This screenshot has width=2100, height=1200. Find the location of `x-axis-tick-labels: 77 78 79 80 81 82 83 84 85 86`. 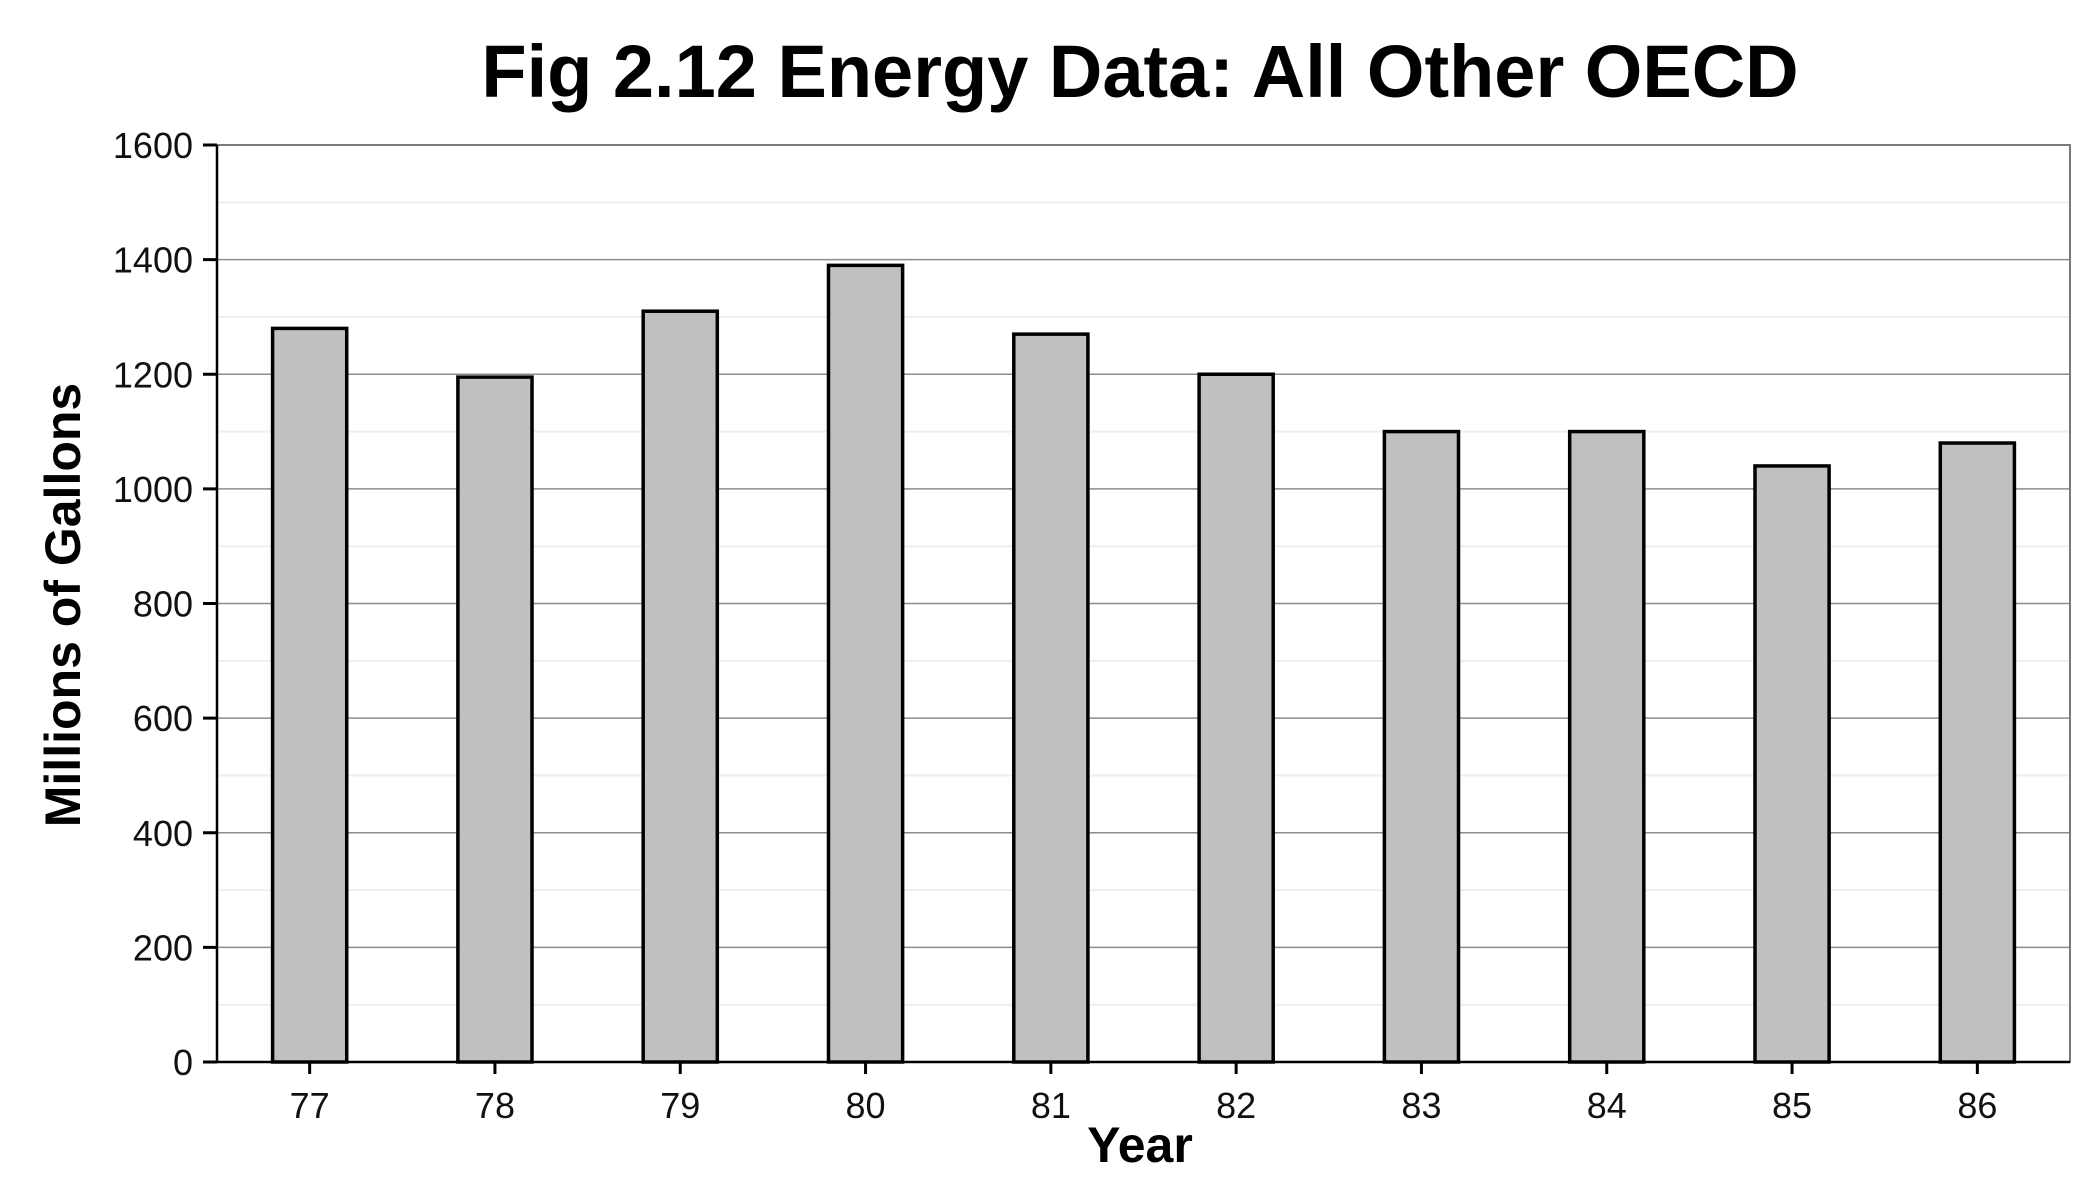

x-axis-tick-labels: 77 78 79 80 81 82 83 84 85 86 is located at coordinates (1144, 1105).